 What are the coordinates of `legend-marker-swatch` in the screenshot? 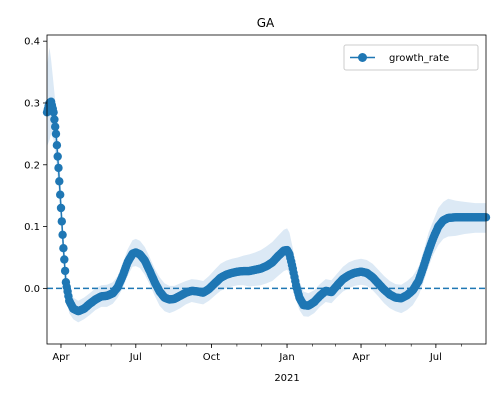 It's located at (362, 57).